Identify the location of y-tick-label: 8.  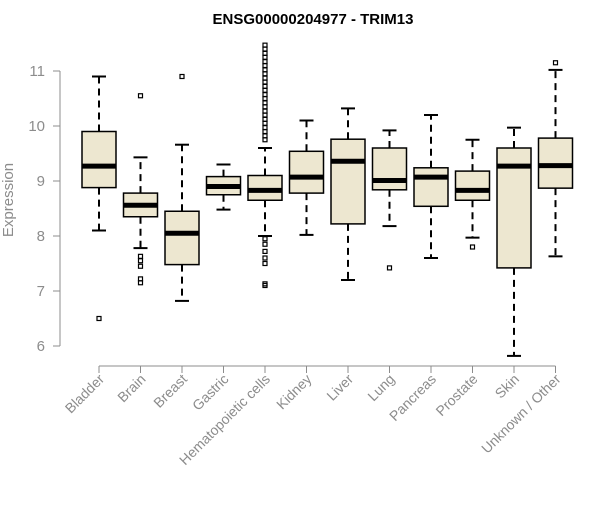
(41, 236).